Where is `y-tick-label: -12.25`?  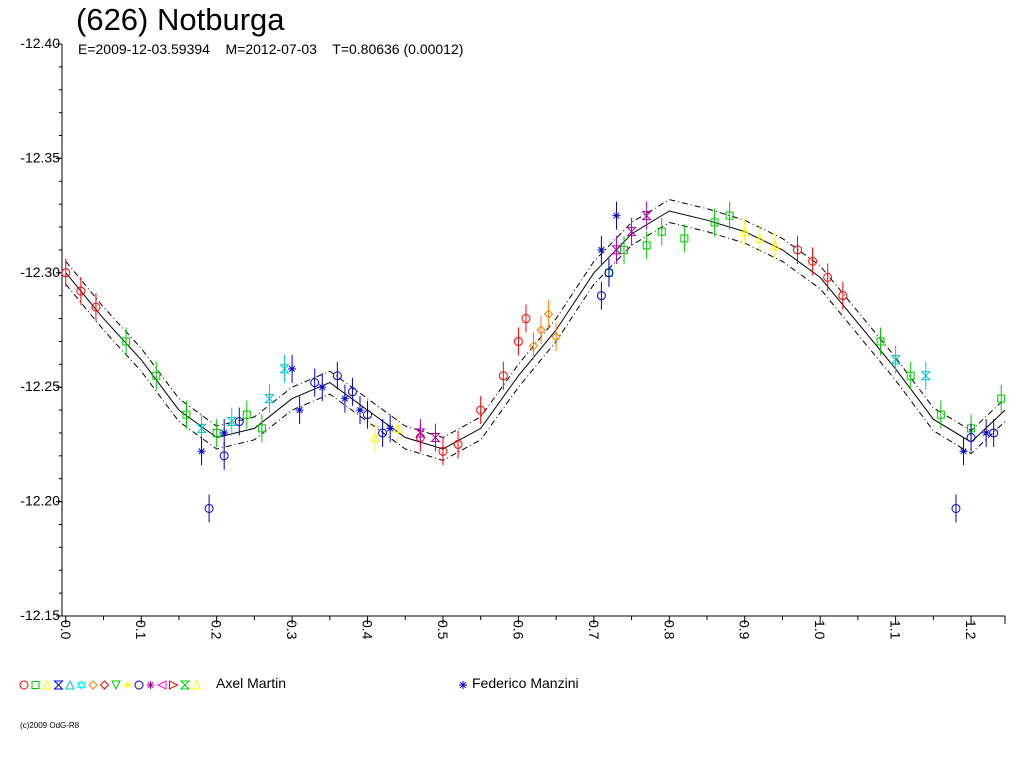 y-tick-label: -12.25 is located at coordinates (40, 386).